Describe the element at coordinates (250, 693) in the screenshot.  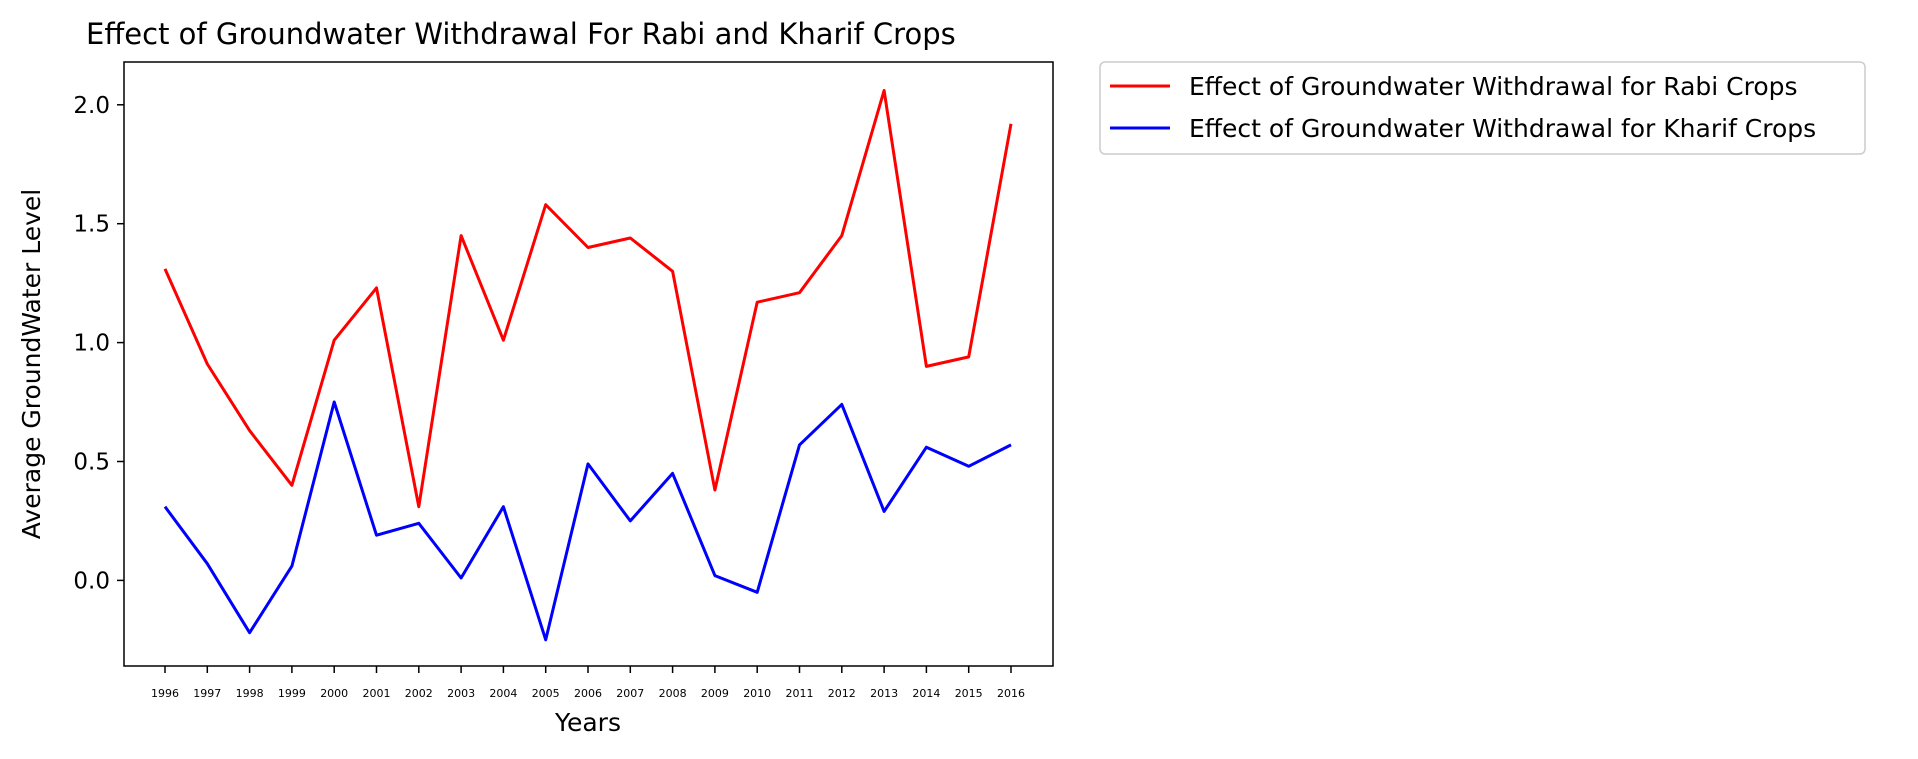
I see `x-tick-label: 1998` at that location.